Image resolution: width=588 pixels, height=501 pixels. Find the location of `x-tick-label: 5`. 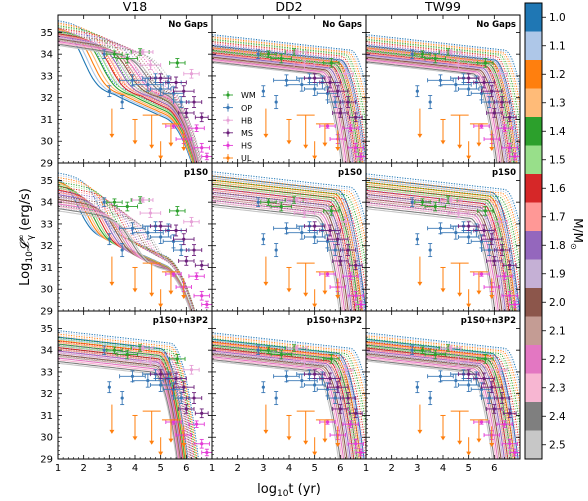

x-tick-label: 5 is located at coordinates (160, 468).